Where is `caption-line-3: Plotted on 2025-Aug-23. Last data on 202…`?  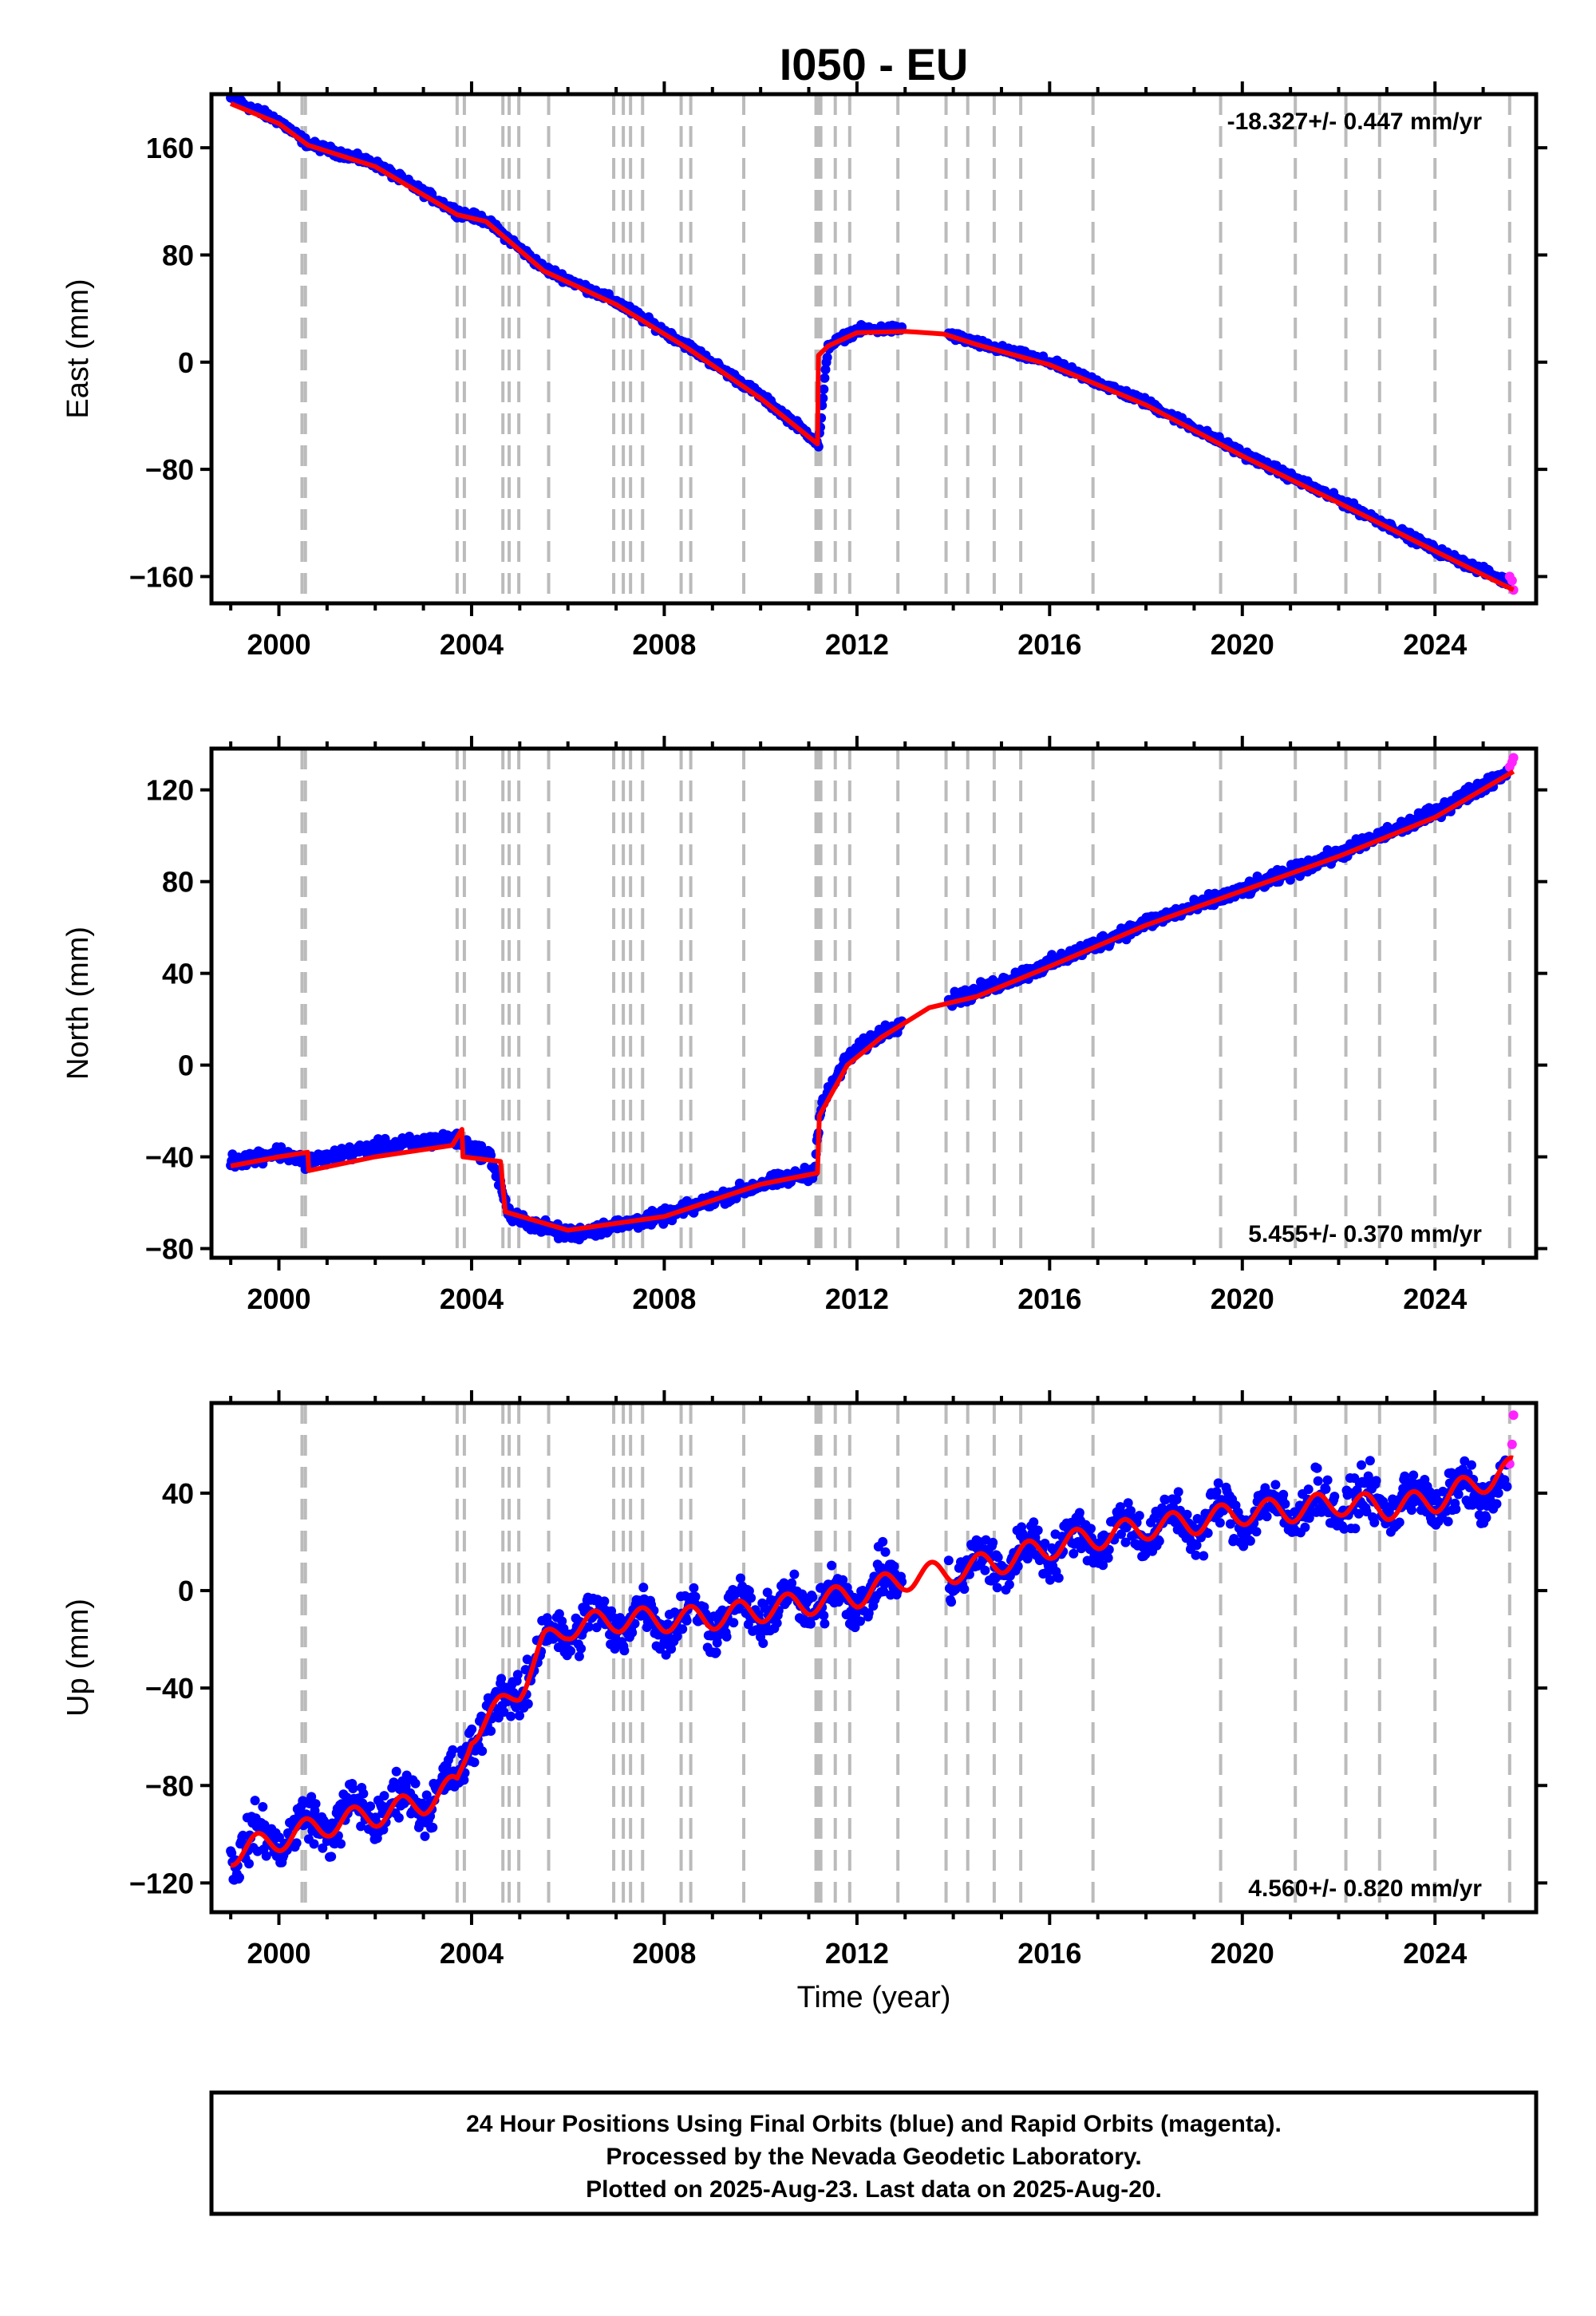 caption-line-3: Plotted on 2025-Aug-23. Last data on 202… is located at coordinates (874, 2189).